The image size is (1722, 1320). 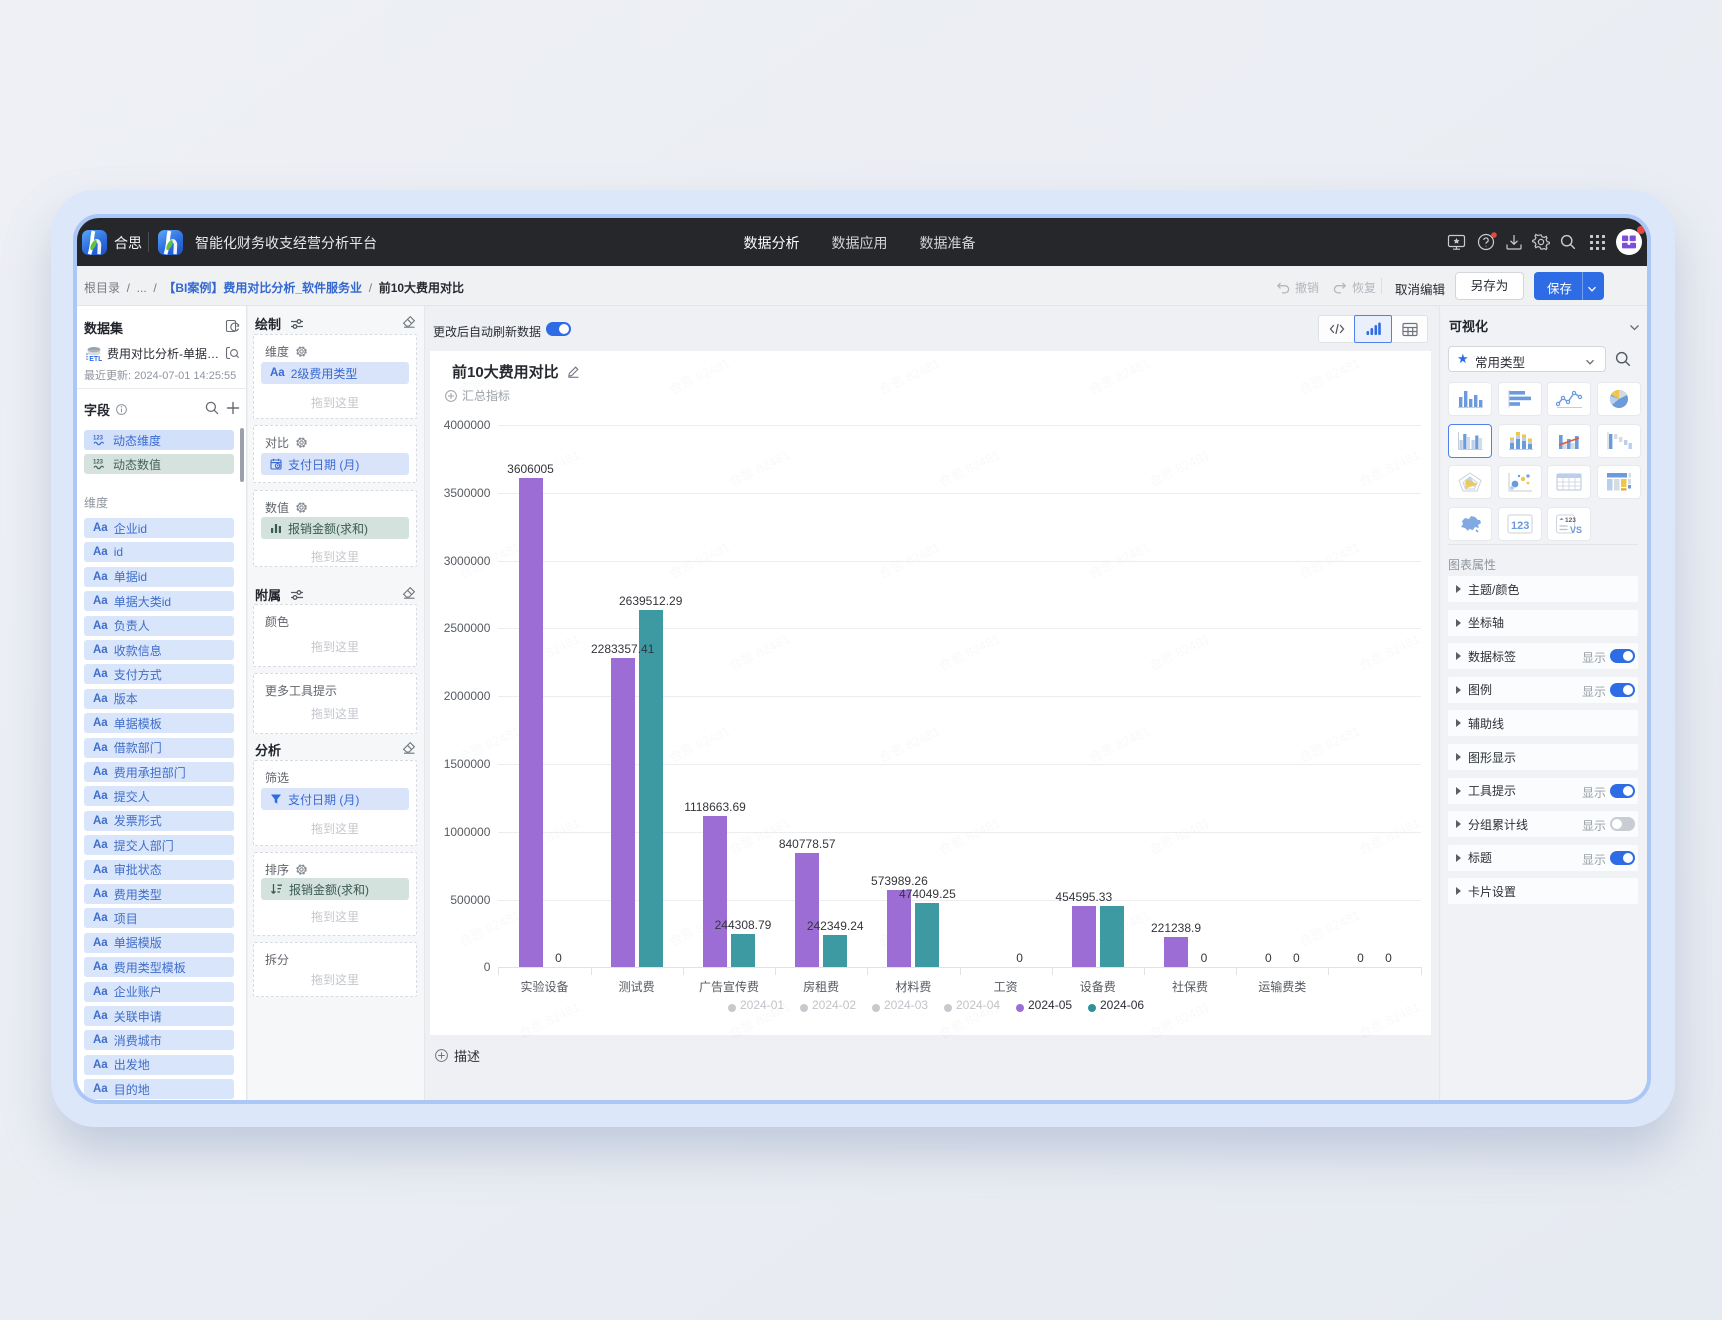 I want to click on svg-text: ETL, so click(x=95, y=358).